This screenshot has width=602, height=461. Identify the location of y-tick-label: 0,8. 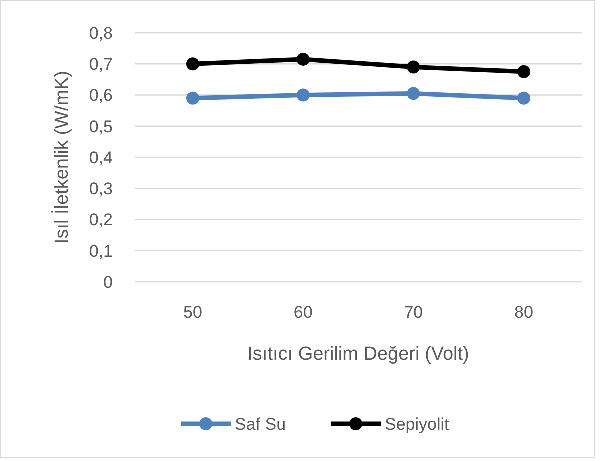
(101, 33).